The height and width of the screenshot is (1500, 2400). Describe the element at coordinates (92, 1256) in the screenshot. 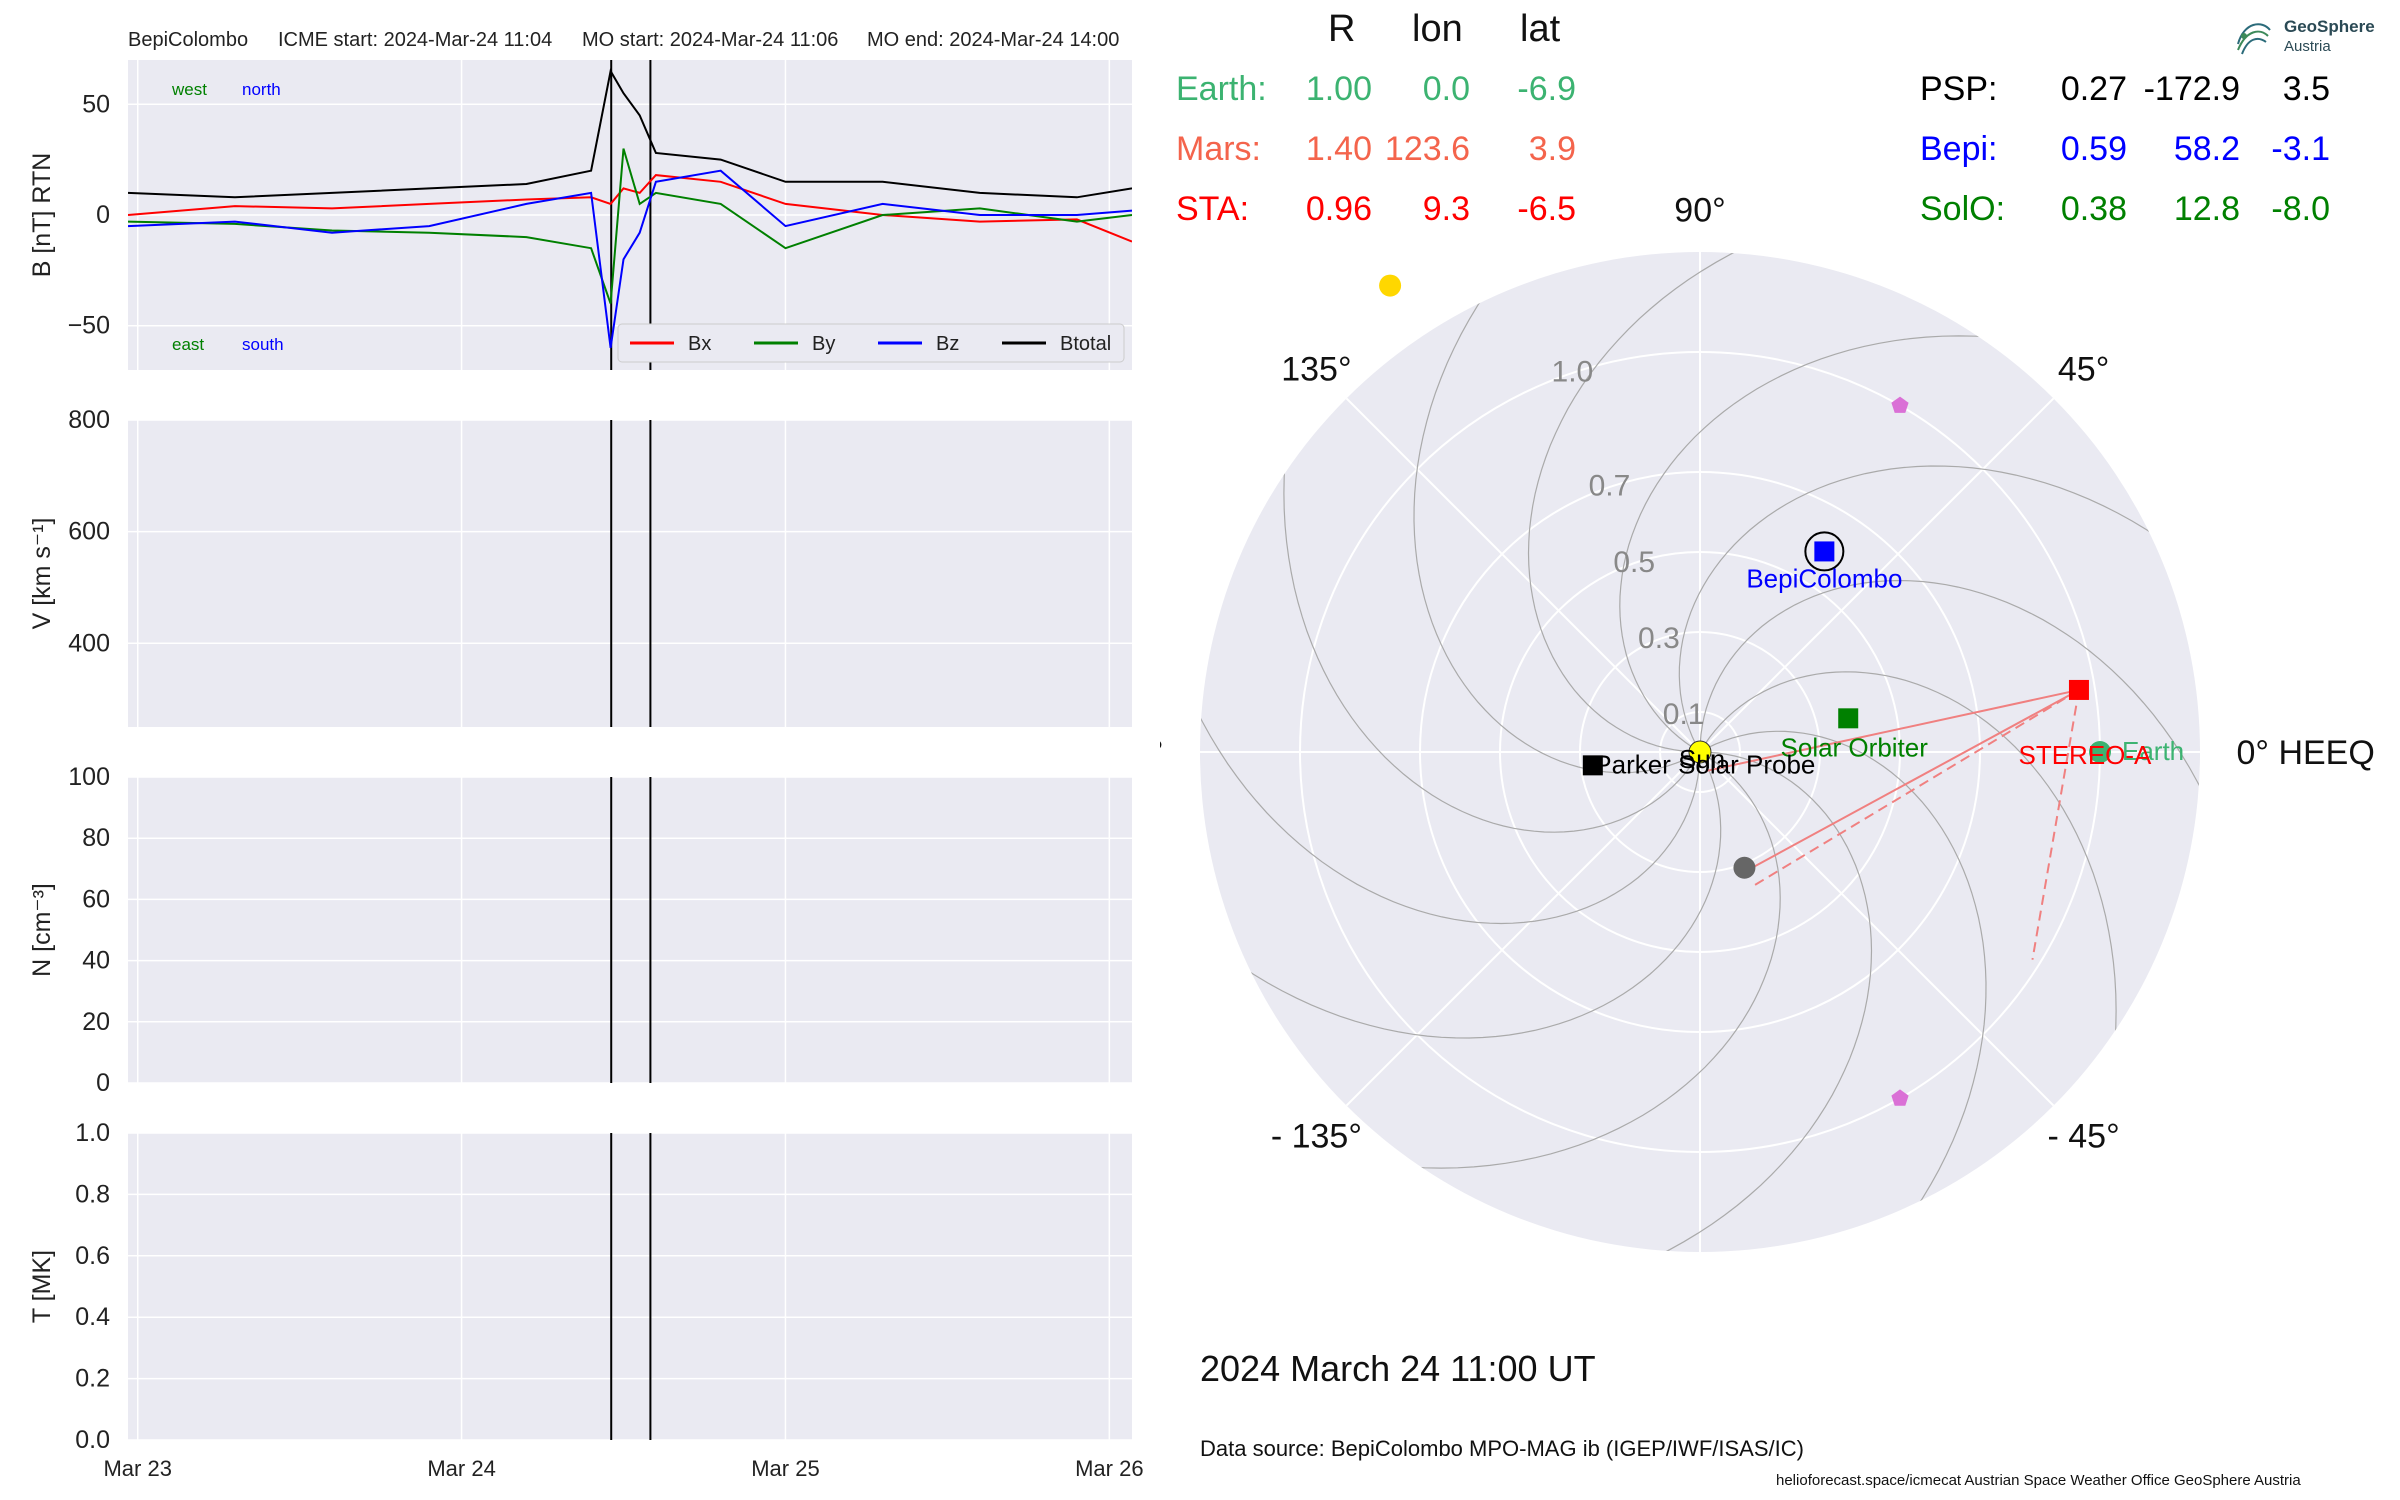

I see `y-tick-label: 0.6` at that location.